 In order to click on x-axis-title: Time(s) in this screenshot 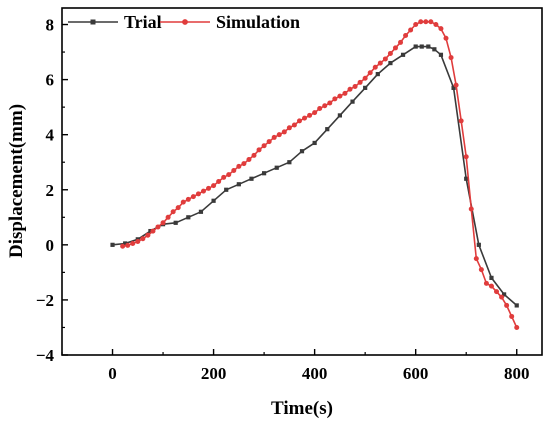, I will do `click(302, 408)`.